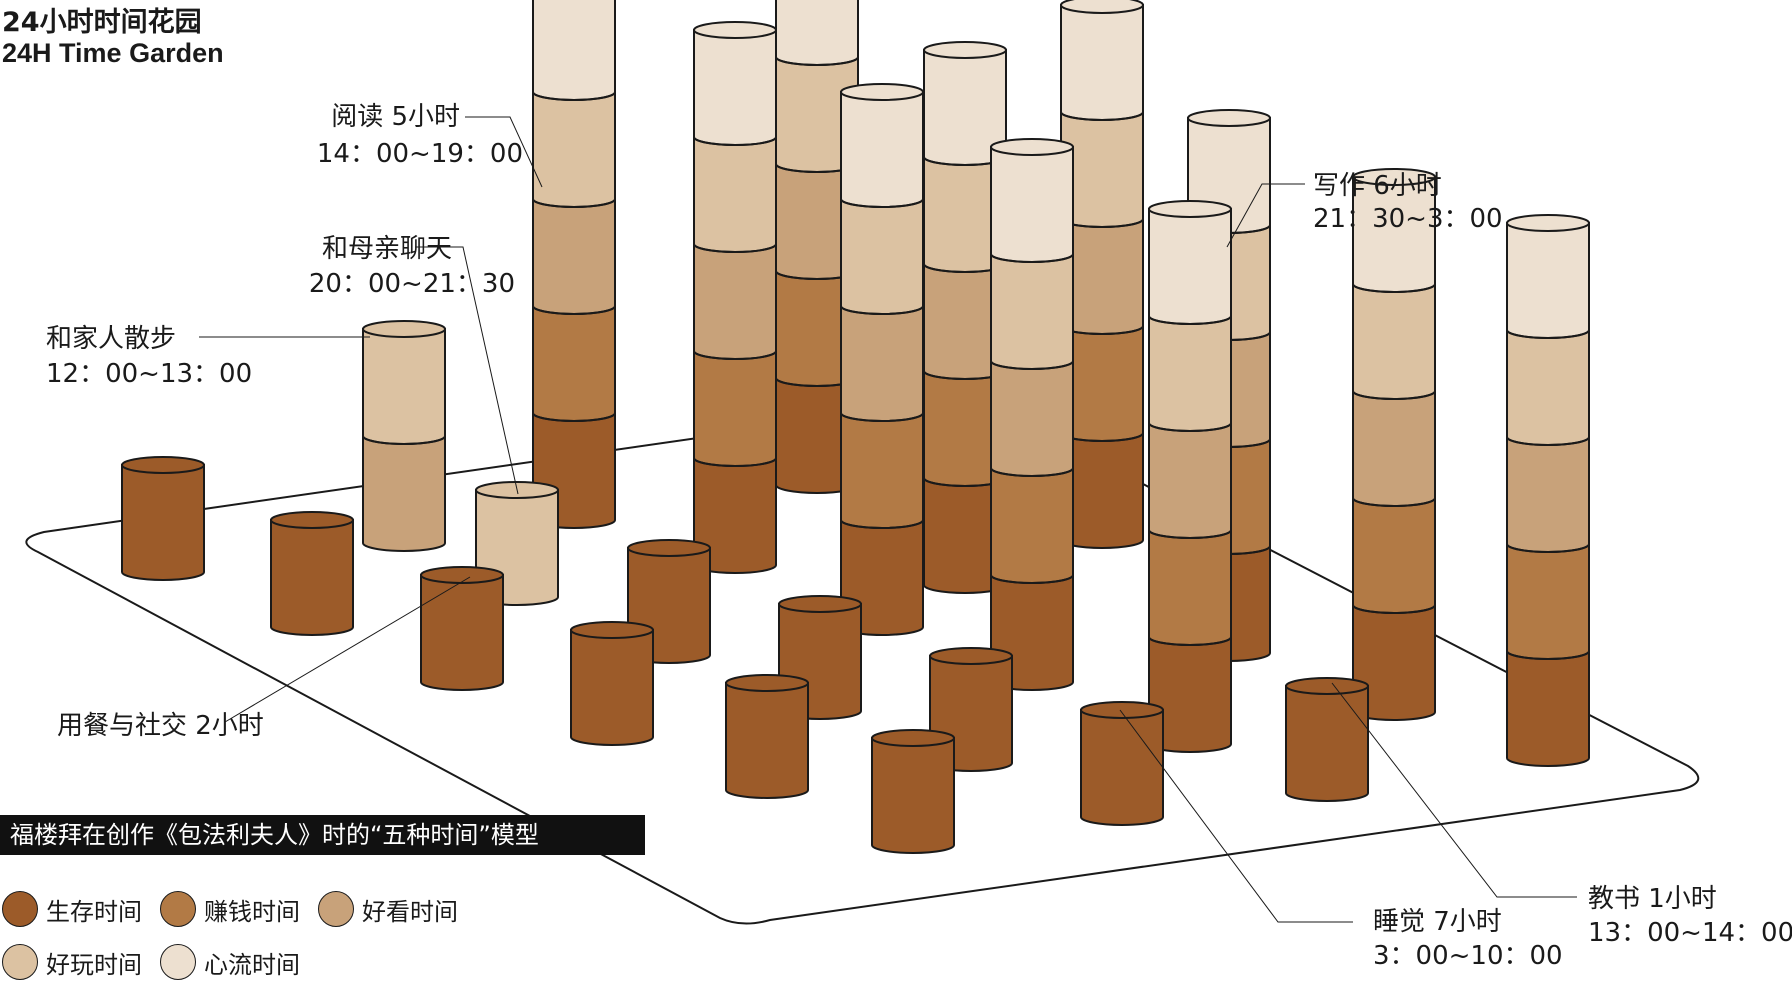 This screenshot has height=982, width=1792. I want to click on legend-item-survival: 生存时间, so click(72, 909).